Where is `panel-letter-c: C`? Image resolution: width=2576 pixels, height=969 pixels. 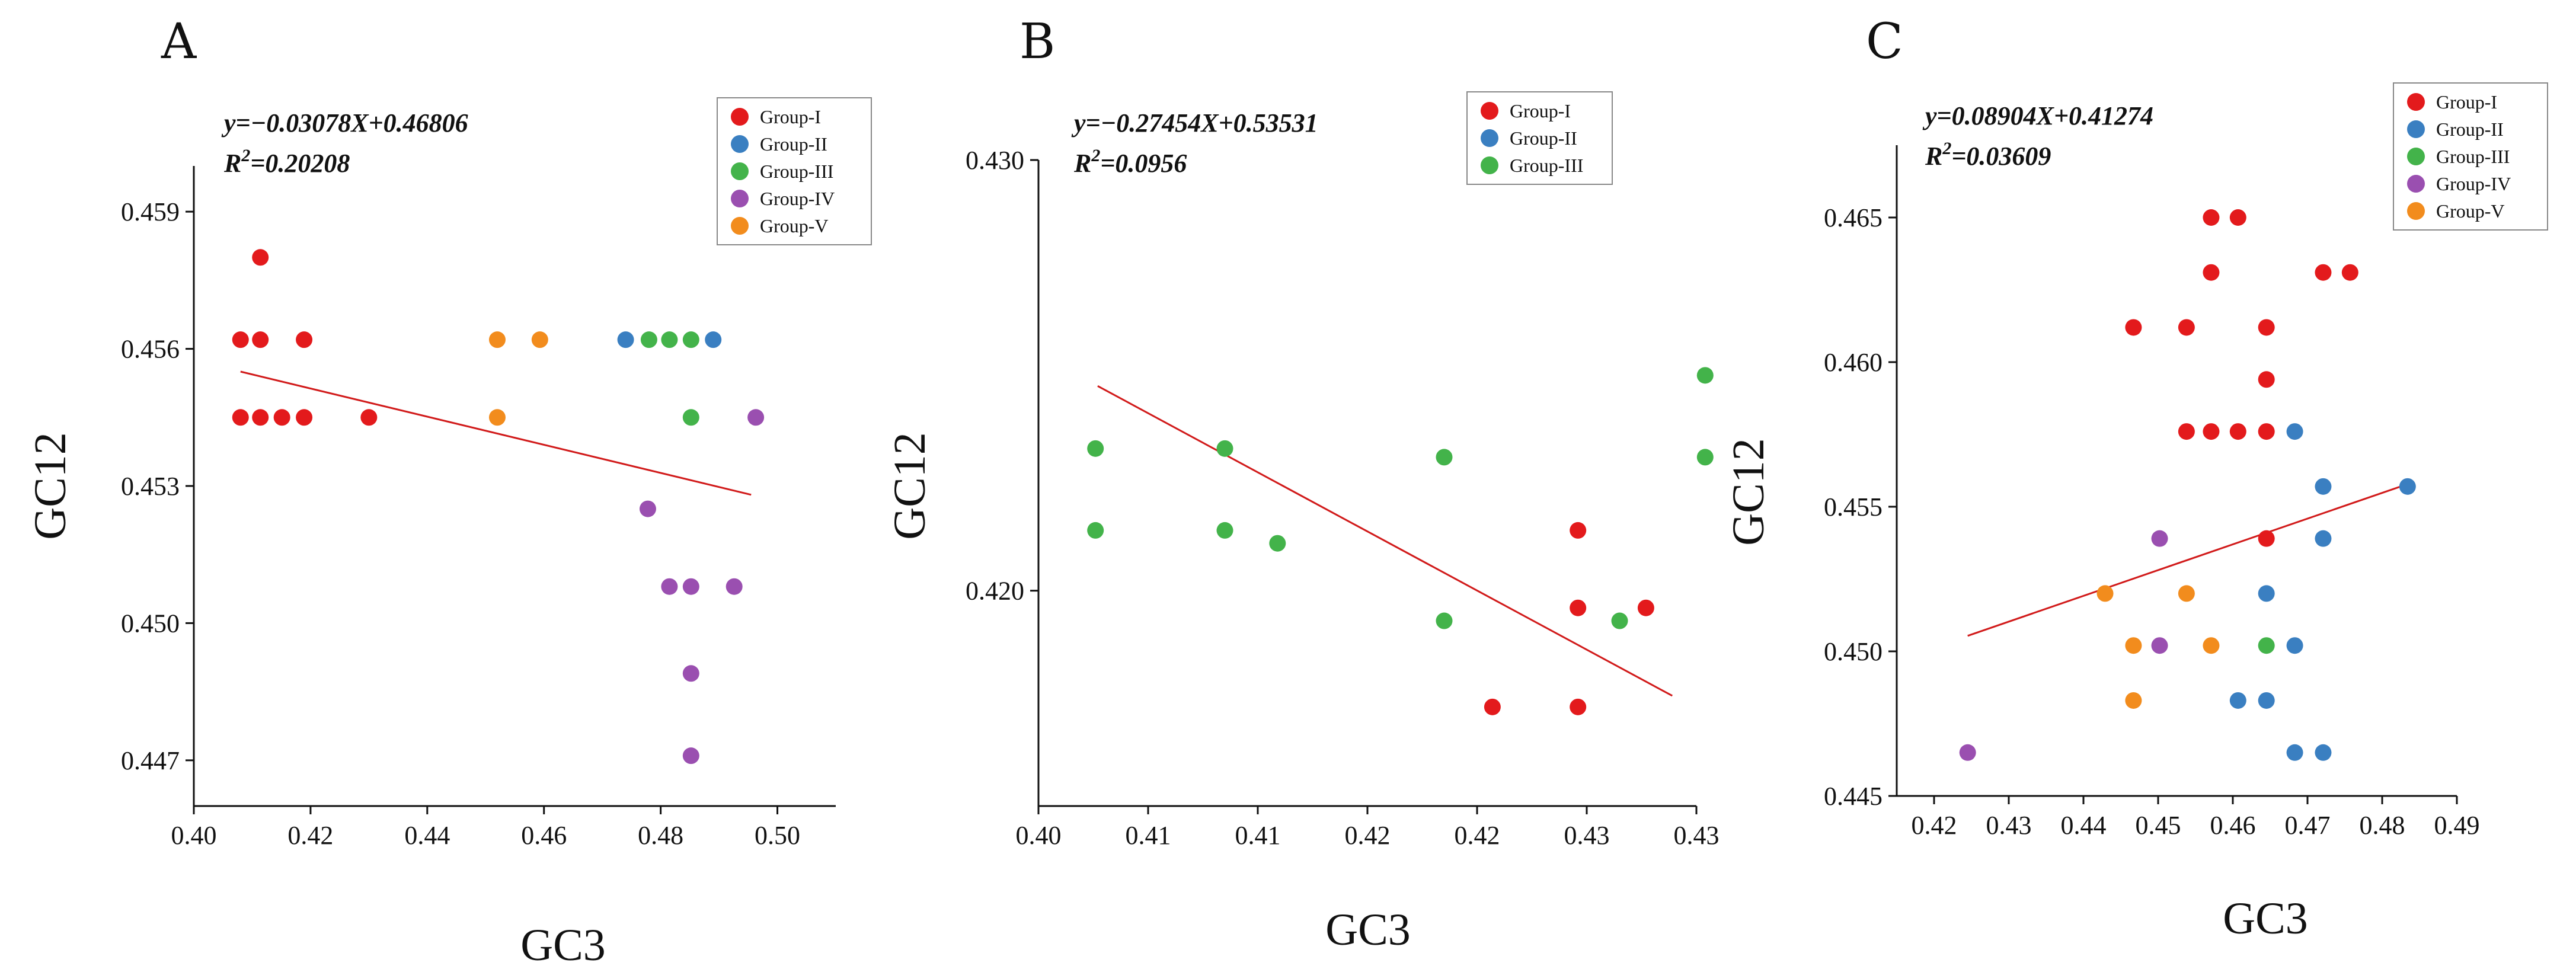
panel-letter-c: C is located at coordinates (1884, 42).